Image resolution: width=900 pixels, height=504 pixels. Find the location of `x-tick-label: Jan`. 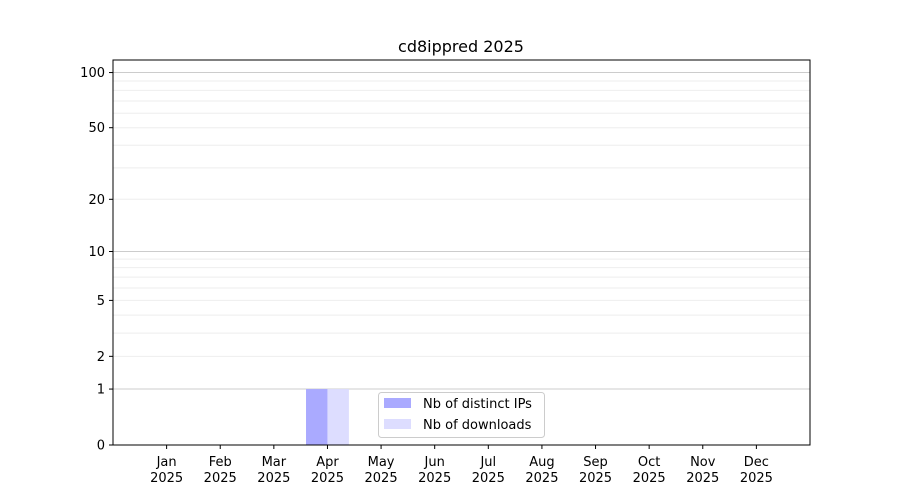

x-tick-label: Jan is located at coordinates (166, 462).